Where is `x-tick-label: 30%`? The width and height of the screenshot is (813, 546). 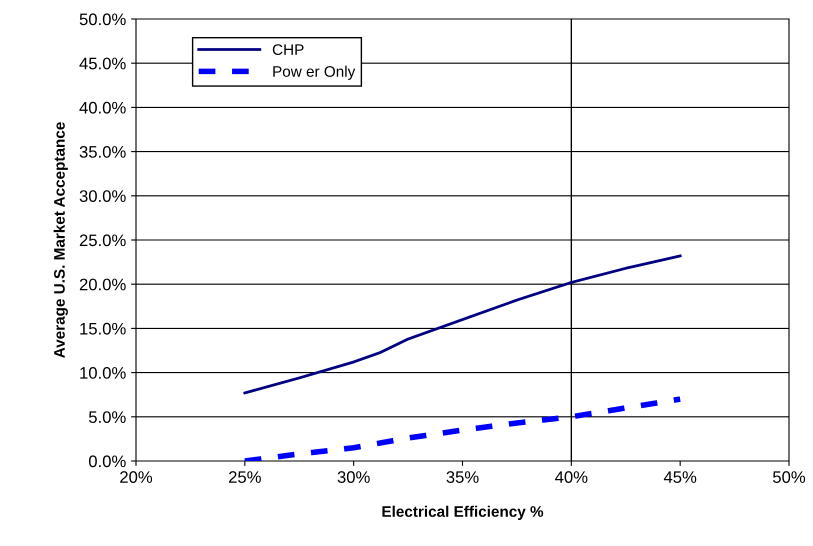 x-tick-label: 30% is located at coordinates (354, 477).